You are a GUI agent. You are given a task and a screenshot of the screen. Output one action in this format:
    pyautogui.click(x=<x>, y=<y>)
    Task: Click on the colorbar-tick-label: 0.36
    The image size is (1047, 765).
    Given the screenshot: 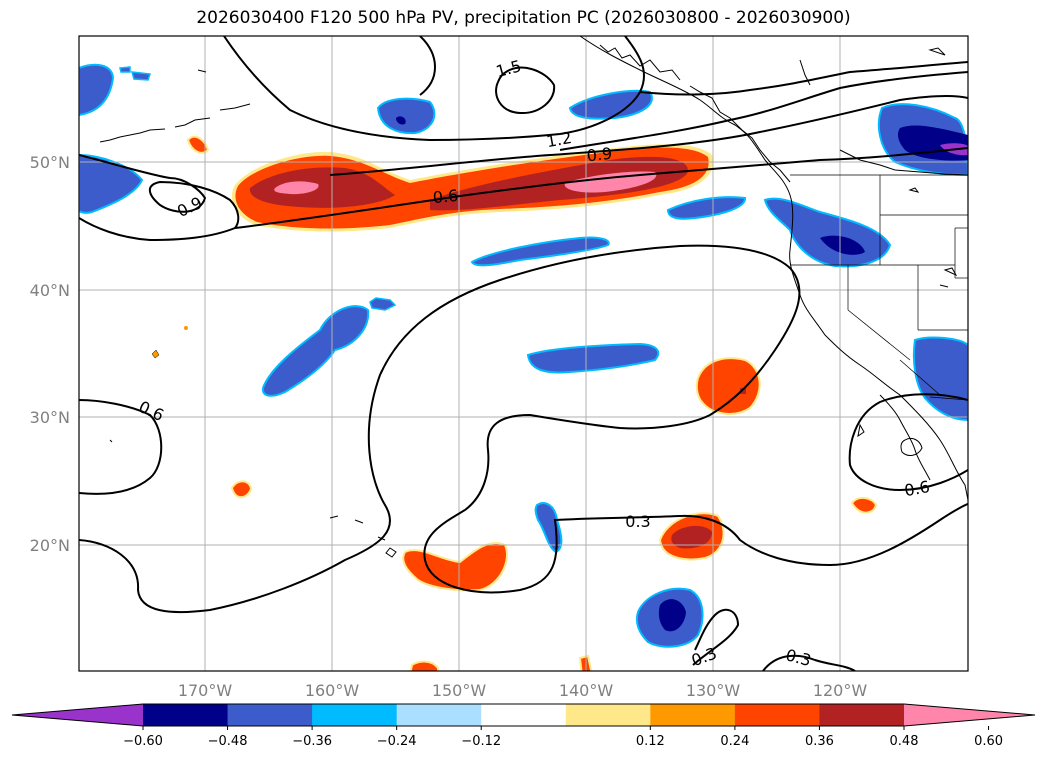 What is the action you would take?
    pyautogui.click(x=819, y=741)
    